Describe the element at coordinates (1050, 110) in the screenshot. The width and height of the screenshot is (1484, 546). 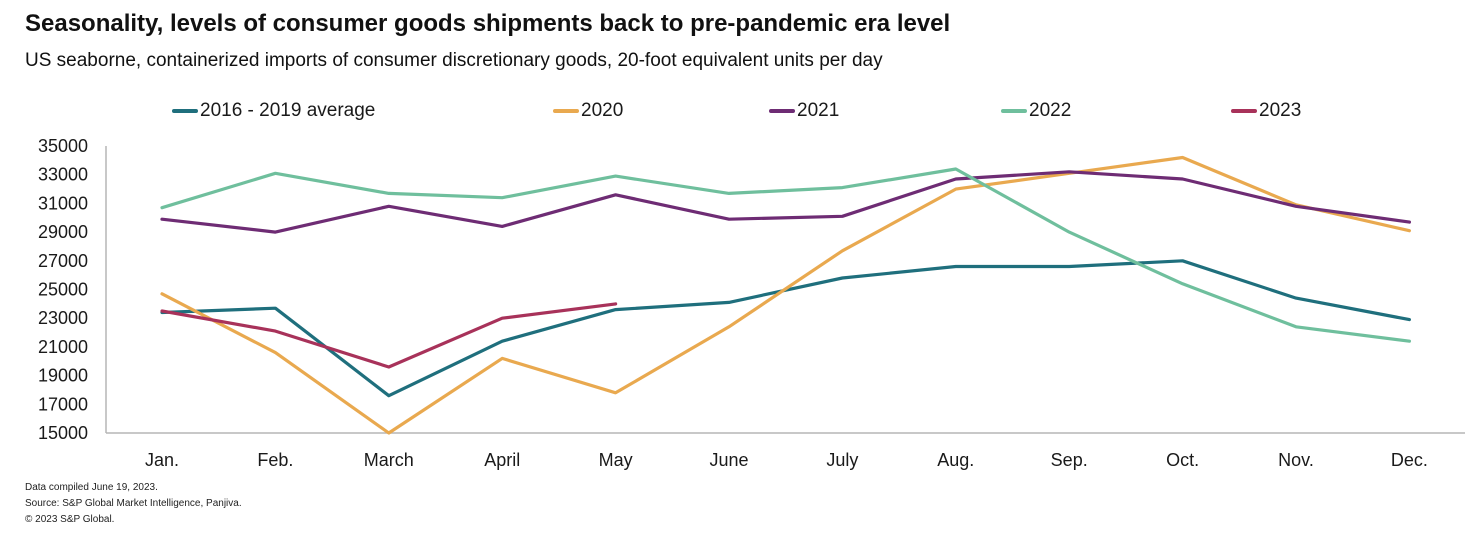
I see `legend-label: 2022` at that location.